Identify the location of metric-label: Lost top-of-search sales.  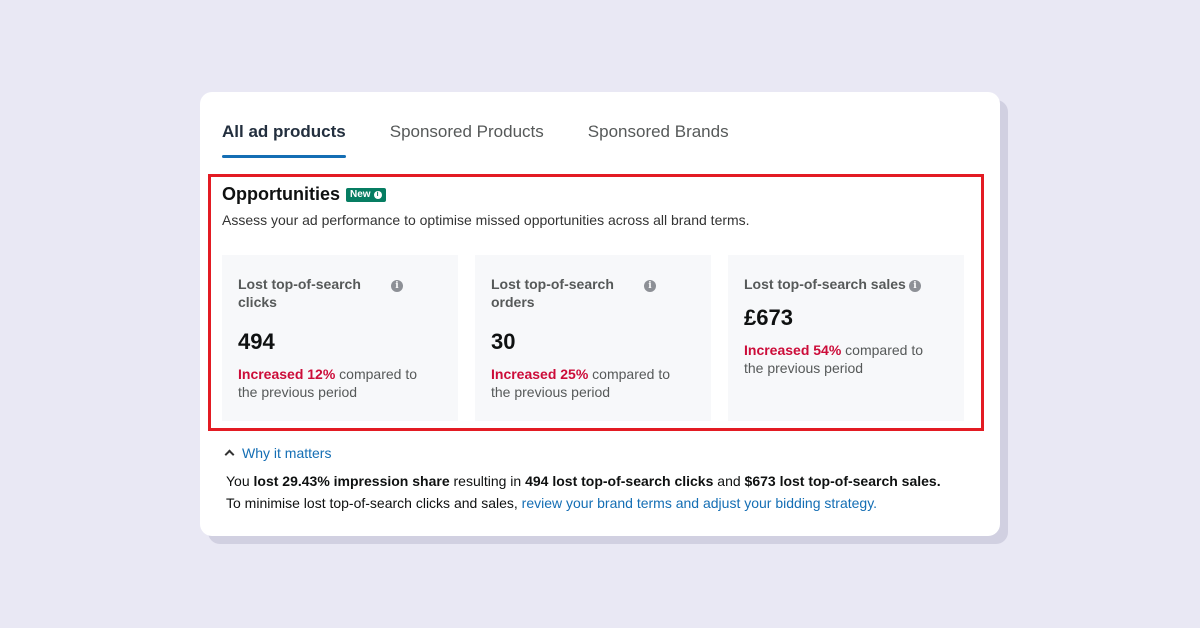
(825, 284).